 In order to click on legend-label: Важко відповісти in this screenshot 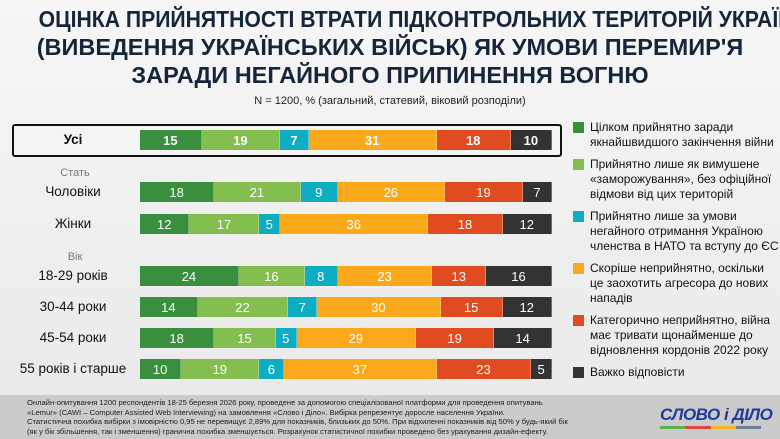, I will do `click(637, 372)`.